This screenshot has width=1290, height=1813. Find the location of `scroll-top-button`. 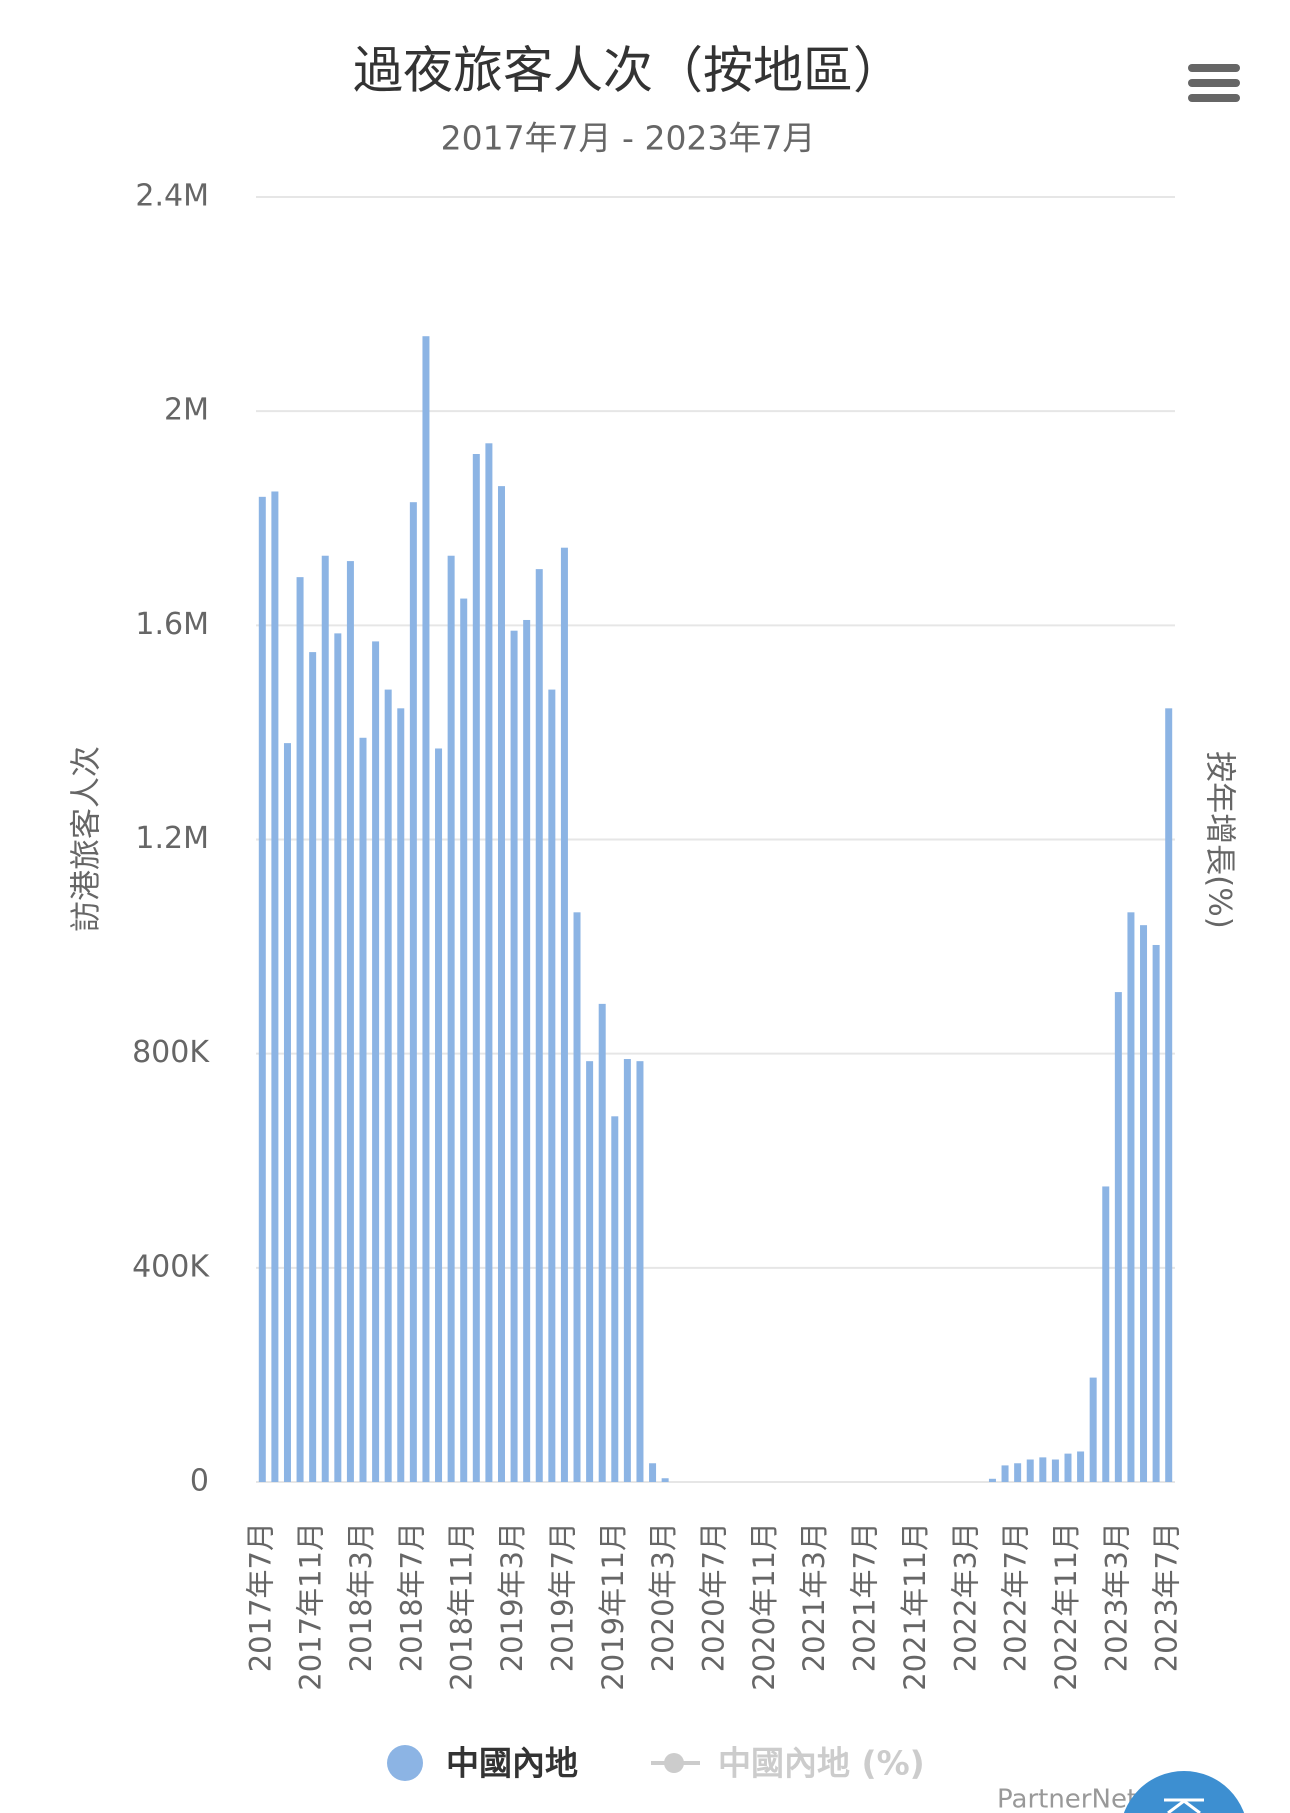

scroll-top-button is located at coordinates (1184, 1792).